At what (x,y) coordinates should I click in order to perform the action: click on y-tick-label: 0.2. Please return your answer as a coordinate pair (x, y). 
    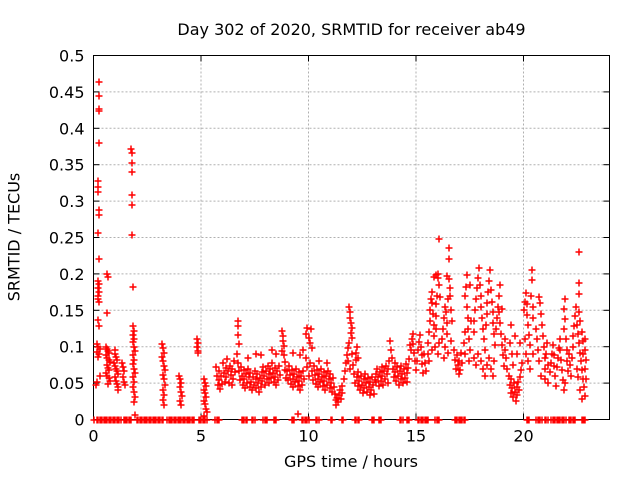
    Looking at the image, I should click on (71, 274).